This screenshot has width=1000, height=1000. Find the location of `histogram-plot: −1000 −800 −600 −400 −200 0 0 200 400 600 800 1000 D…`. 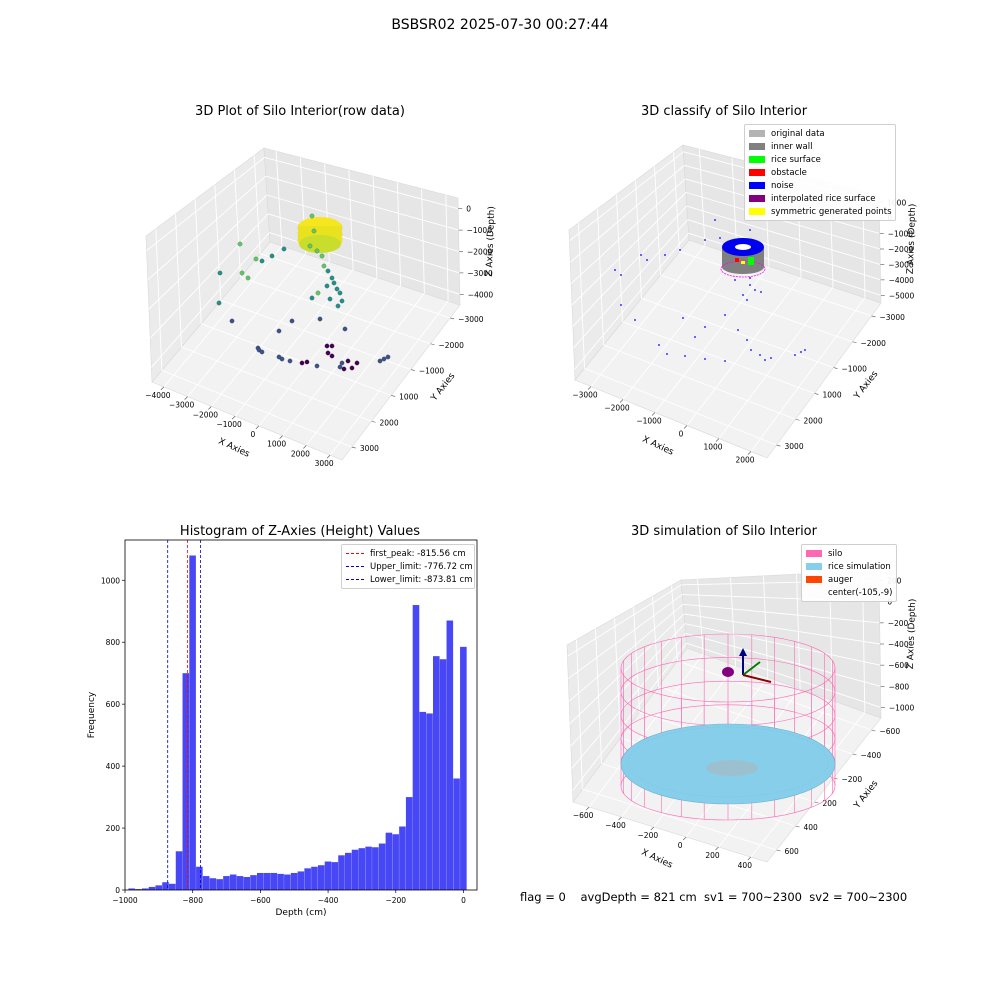

histogram-plot: −1000 −800 −600 −400 −200 0 0 200 400 600 800 1000 D… is located at coordinates (282, 728).